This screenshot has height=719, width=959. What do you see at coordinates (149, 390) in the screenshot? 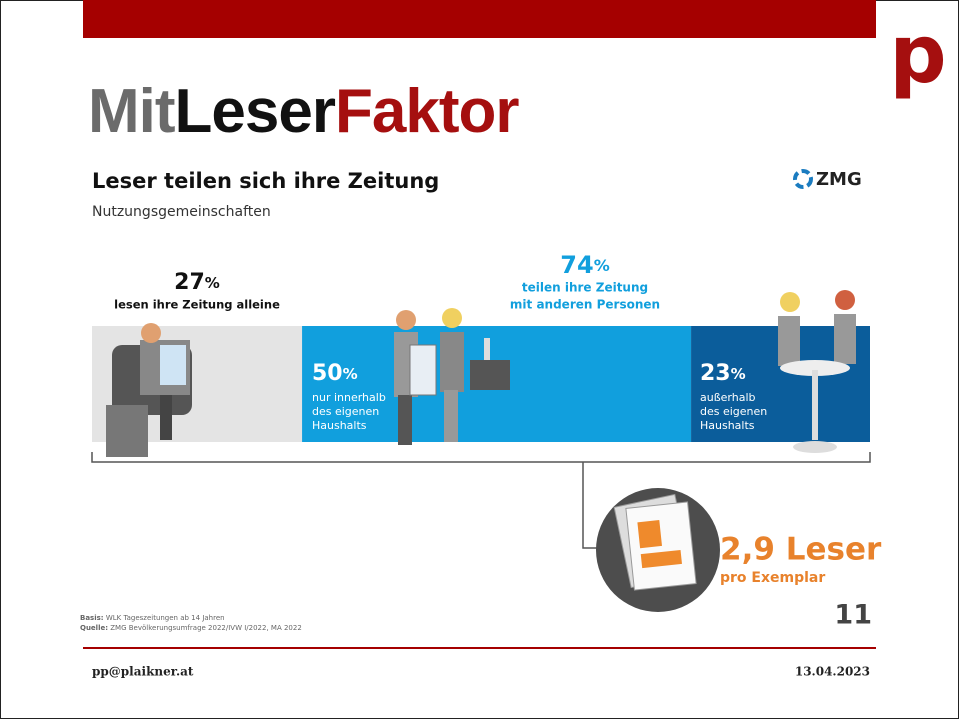
I see `illustration-alone` at bounding box center [149, 390].